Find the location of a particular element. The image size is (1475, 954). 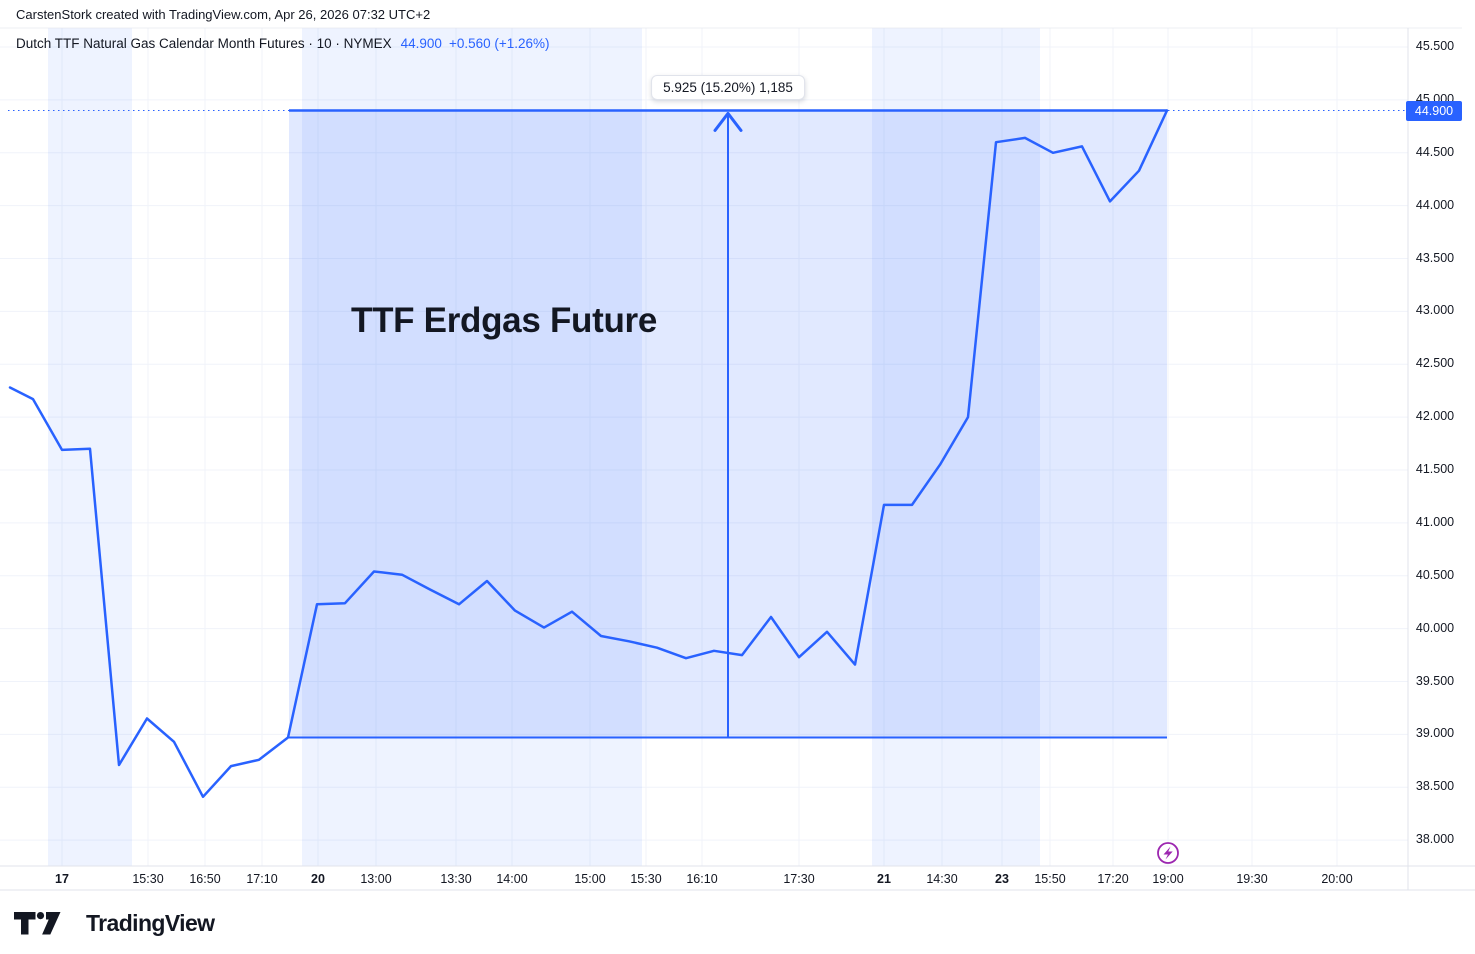

price-tick-label: 39.000 is located at coordinates (1435, 733).